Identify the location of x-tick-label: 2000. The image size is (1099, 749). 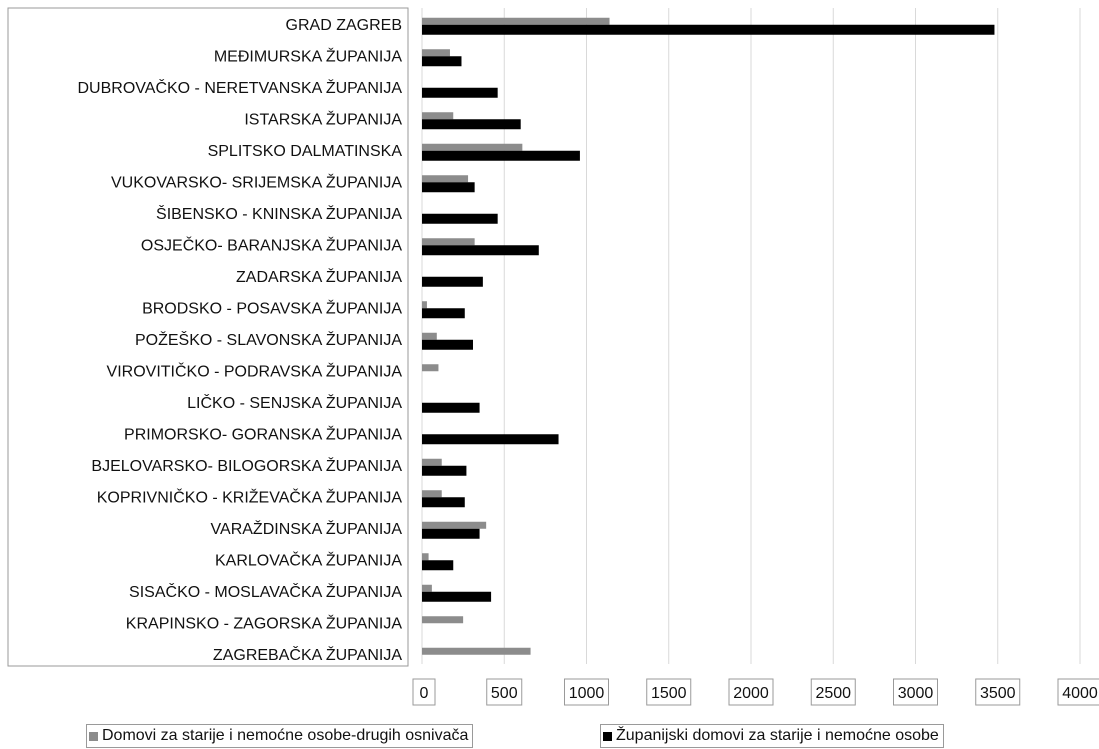
(751, 693).